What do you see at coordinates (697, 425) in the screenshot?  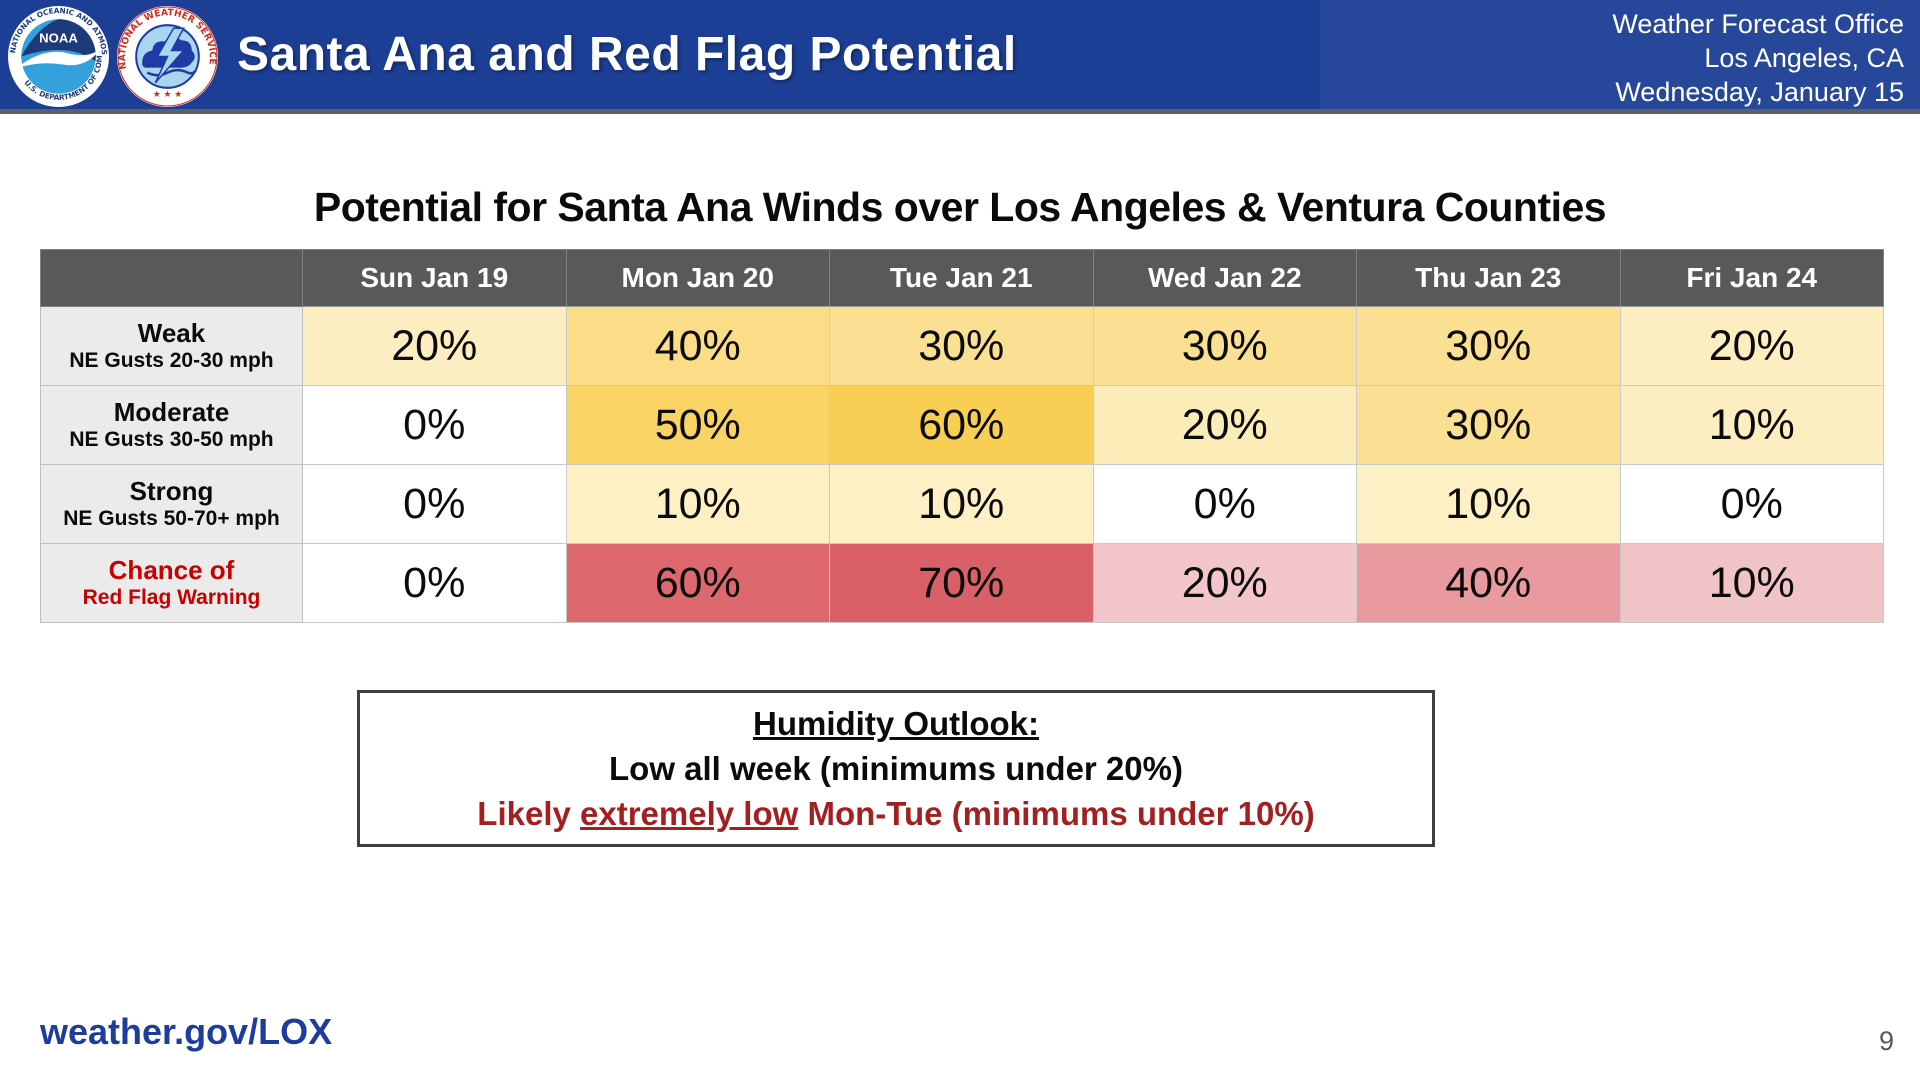 I see `table-cell: 50%` at bounding box center [697, 425].